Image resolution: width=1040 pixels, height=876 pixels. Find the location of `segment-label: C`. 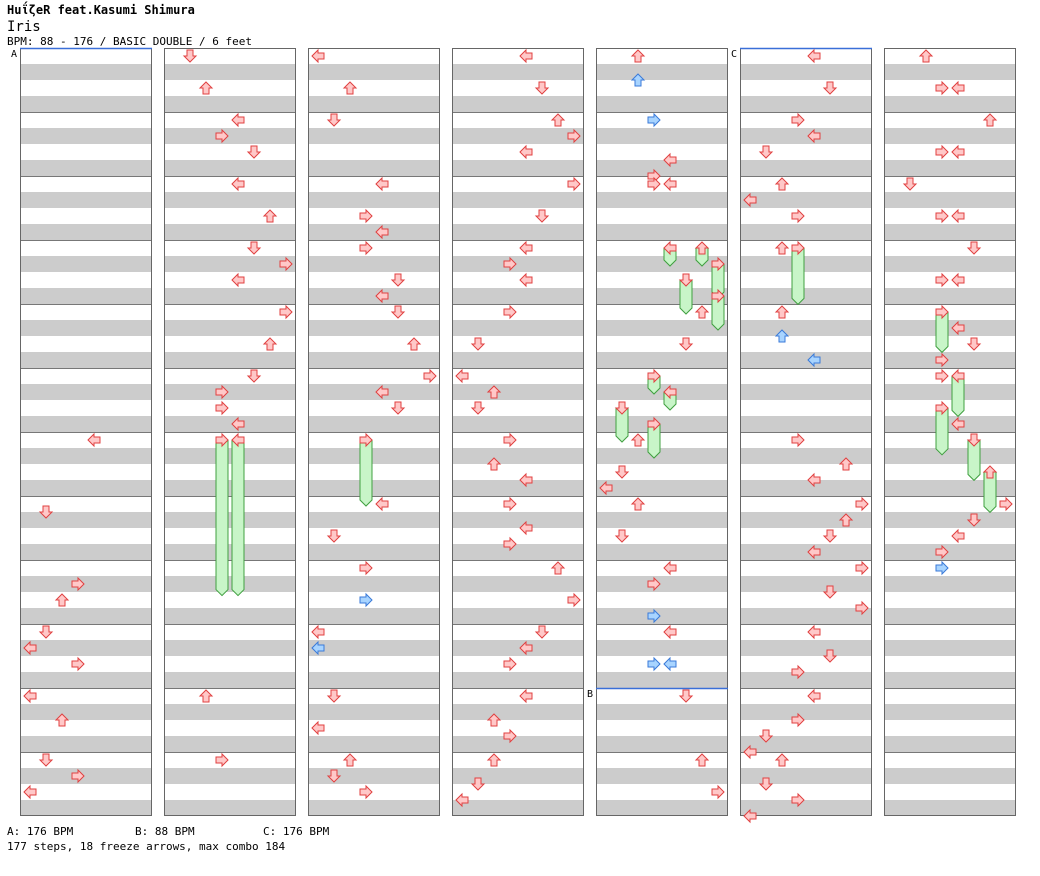

segment-label: C is located at coordinates (734, 54).